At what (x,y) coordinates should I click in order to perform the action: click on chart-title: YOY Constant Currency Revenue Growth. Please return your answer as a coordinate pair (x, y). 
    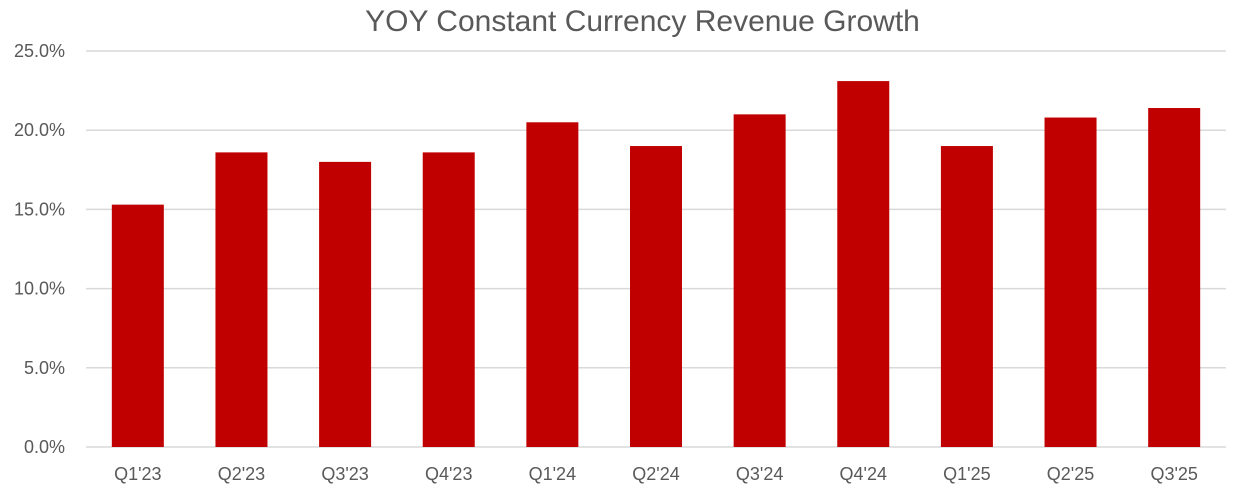
    Looking at the image, I should click on (642, 21).